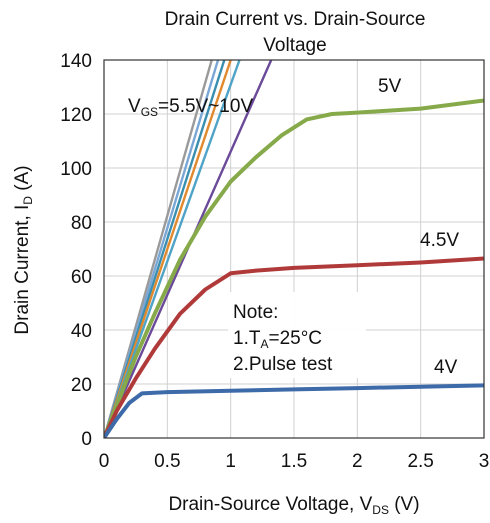  I want to click on note-background, so click(297, 335).